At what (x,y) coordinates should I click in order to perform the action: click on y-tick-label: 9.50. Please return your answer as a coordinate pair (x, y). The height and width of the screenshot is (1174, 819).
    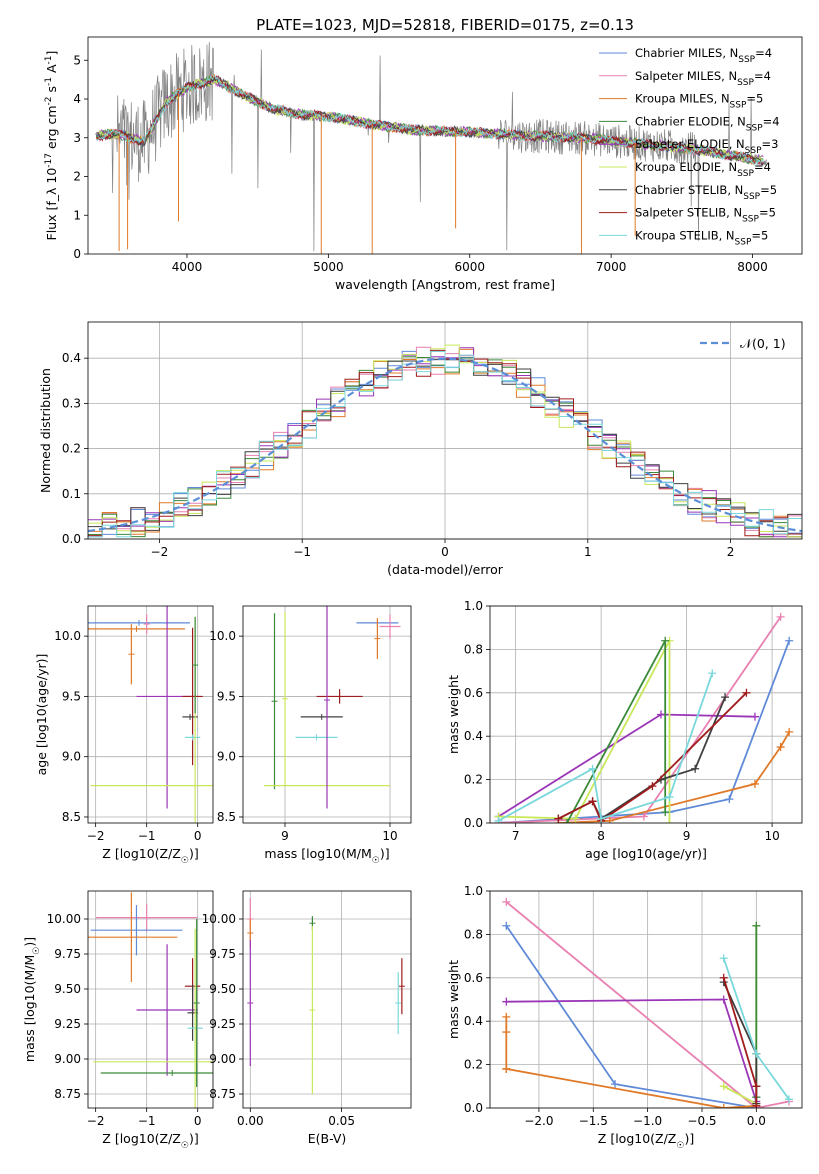
    Looking at the image, I should click on (222, 989).